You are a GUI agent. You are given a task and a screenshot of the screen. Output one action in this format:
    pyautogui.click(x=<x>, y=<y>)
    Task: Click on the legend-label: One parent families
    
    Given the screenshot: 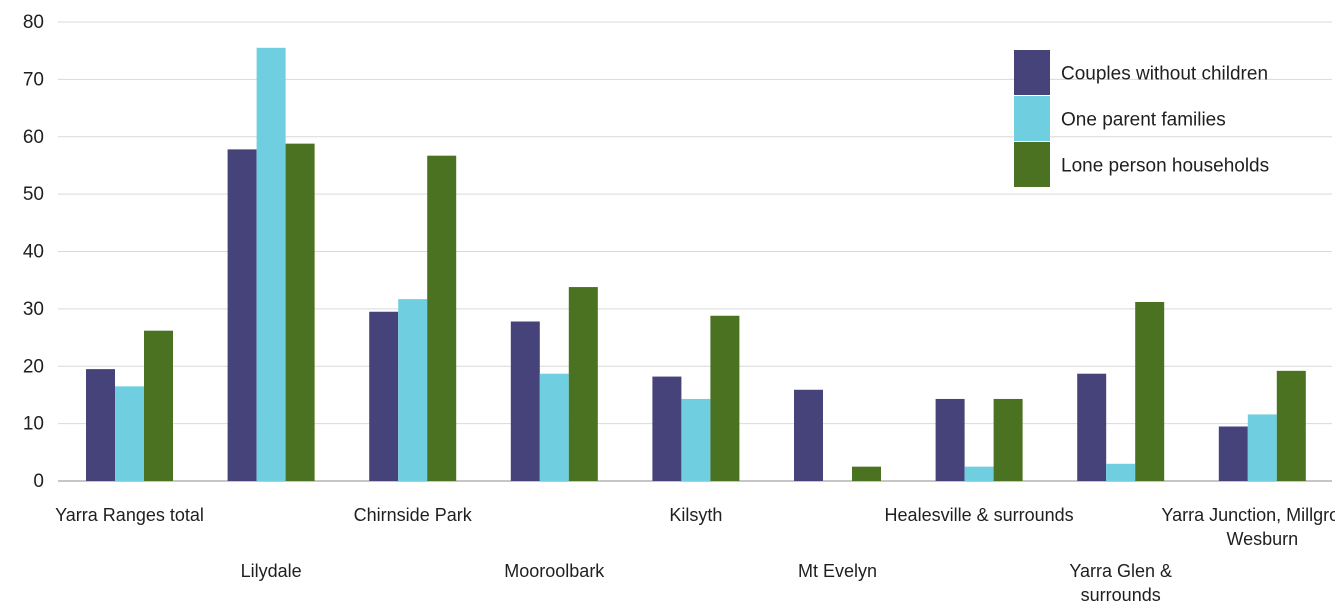 What is the action you would take?
    pyautogui.click(x=1143, y=120)
    